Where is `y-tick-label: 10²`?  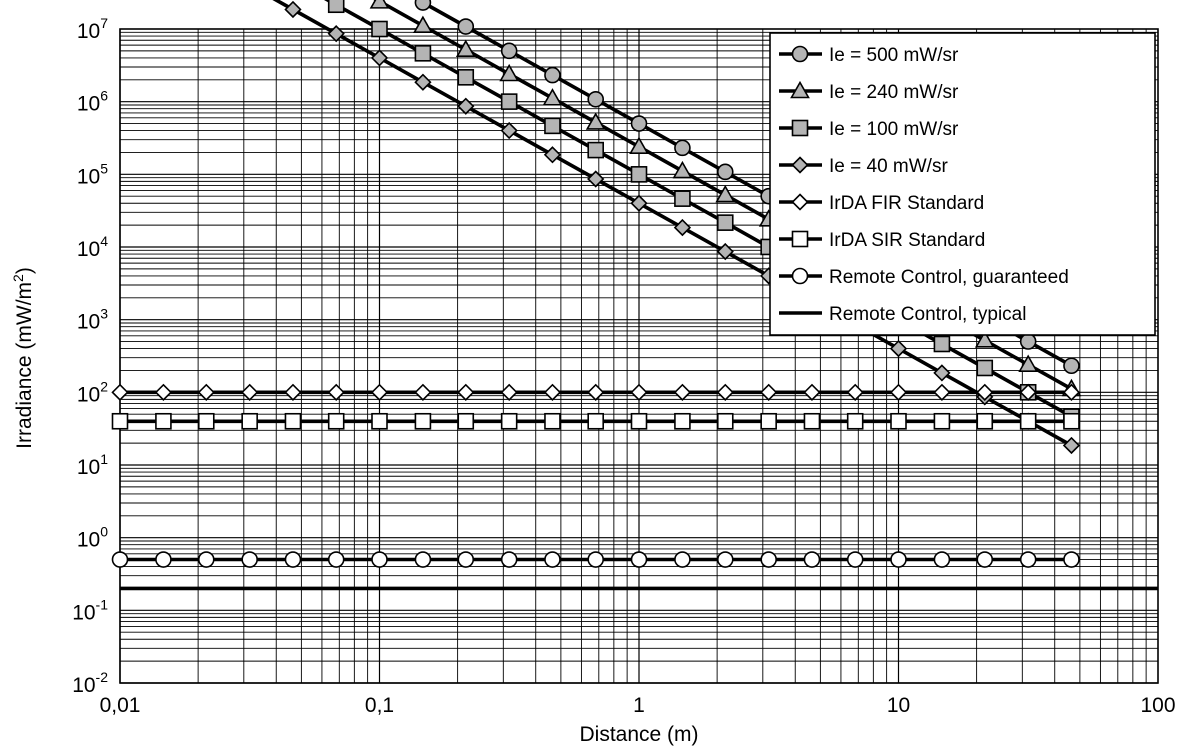
y-tick-label: 10² is located at coordinates (92, 392).